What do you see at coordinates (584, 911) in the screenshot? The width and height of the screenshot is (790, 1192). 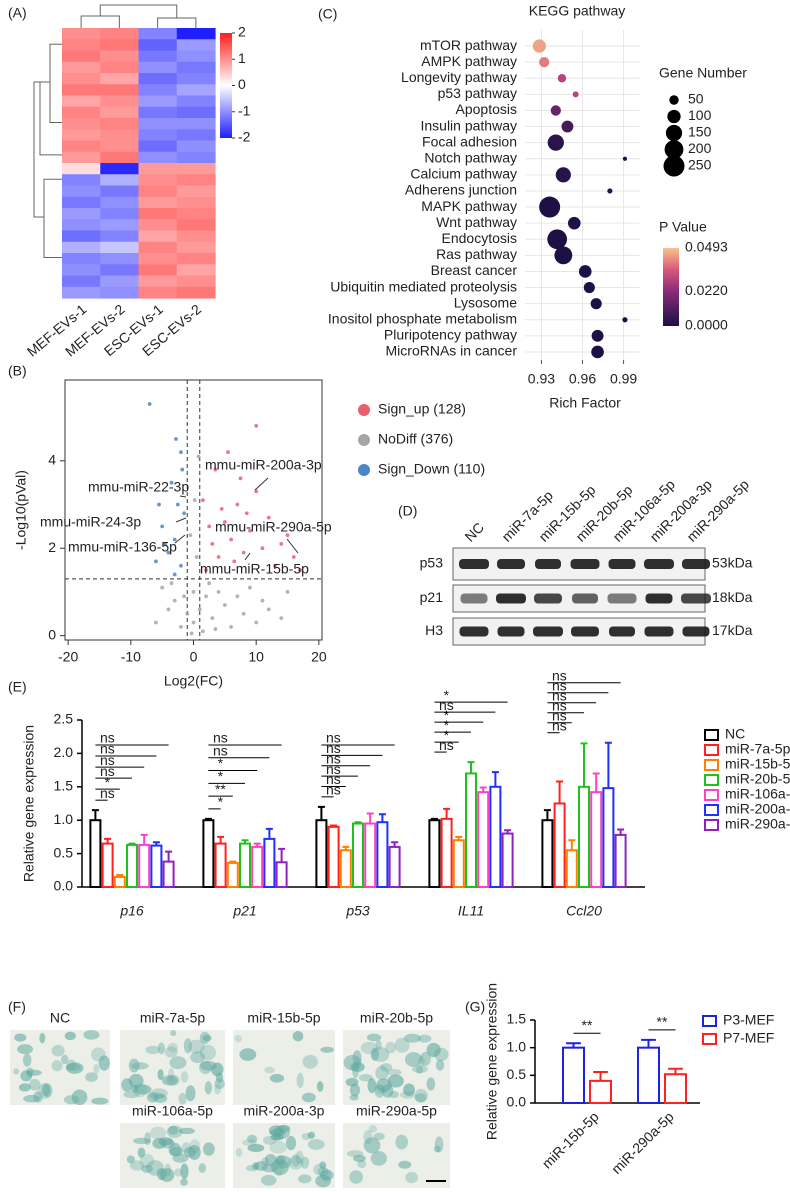 I see `x-tick-label: Ccl20` at bounding box center [584, 911].